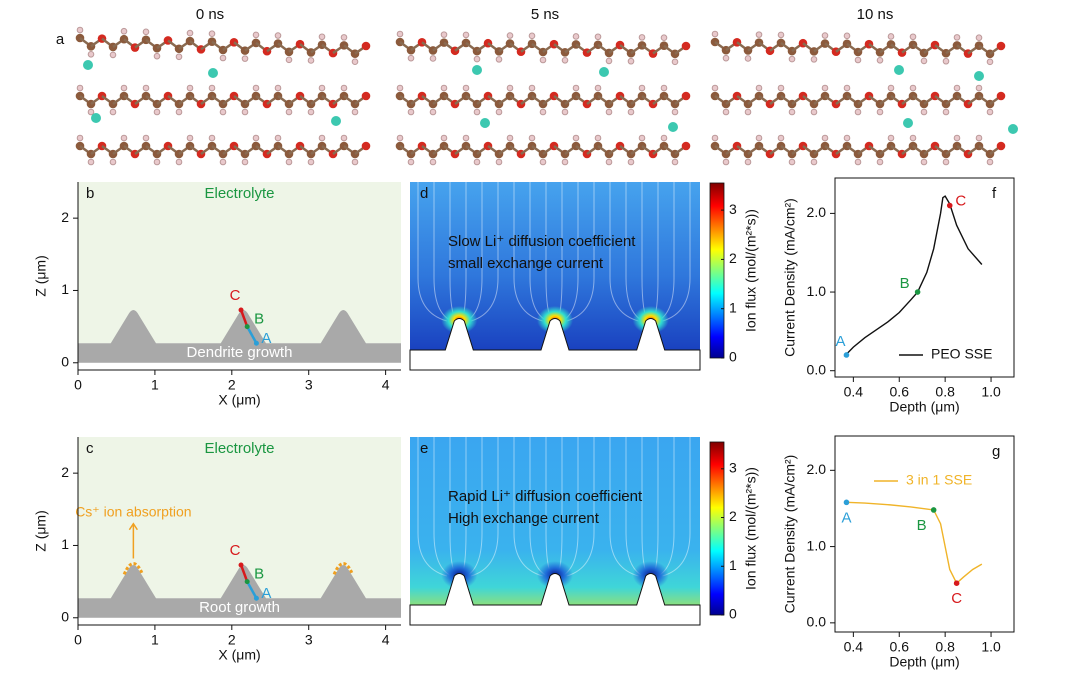 This screenshot has width=1067, height=679. Describe the element at coordinates (60, 39) in the screenshot. I see `panel-label: a` at that location.